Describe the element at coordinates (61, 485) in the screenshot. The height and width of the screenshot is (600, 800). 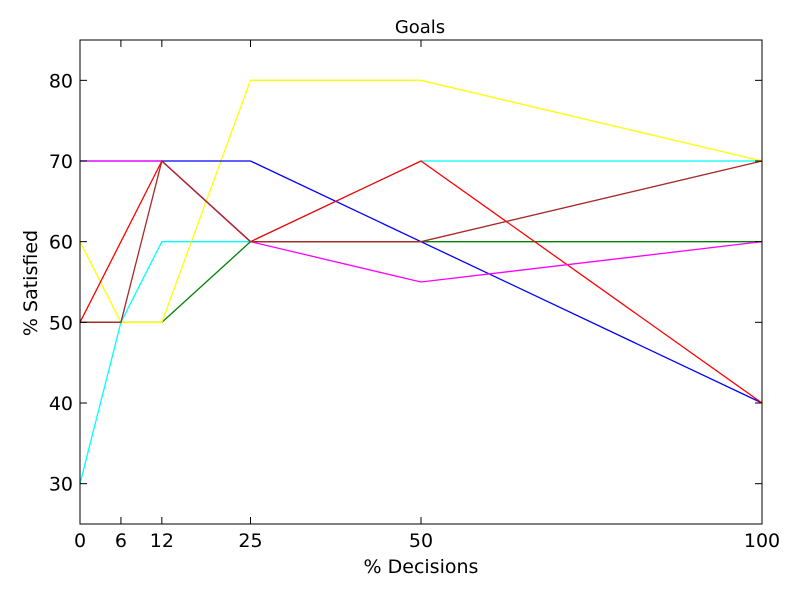
I see `y-tick-label: 30` at that location.